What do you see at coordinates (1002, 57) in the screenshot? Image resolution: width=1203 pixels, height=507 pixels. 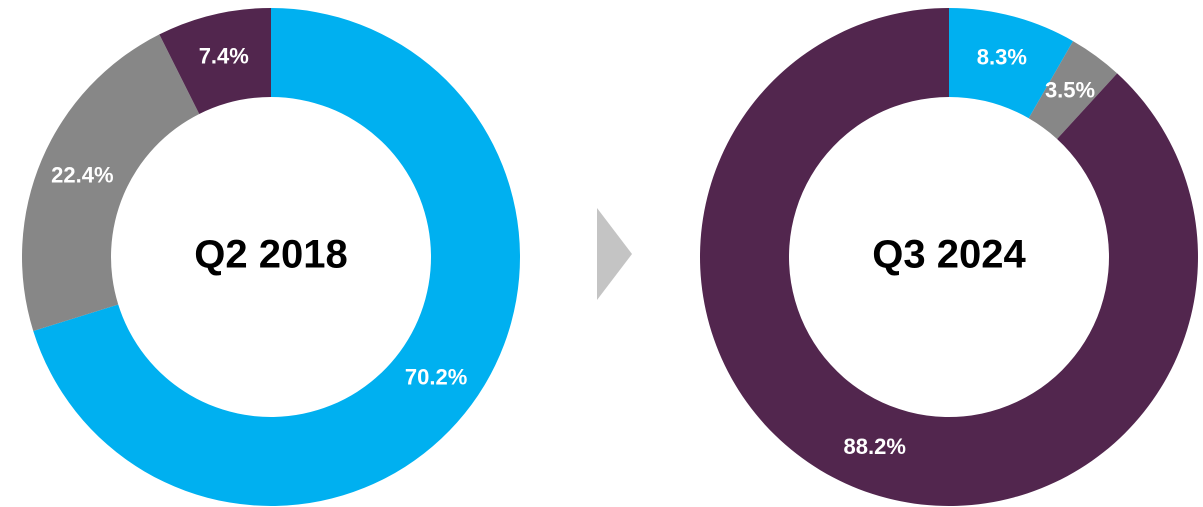 I see `data-label: 8.3%` at bounding box center [1002, 57].